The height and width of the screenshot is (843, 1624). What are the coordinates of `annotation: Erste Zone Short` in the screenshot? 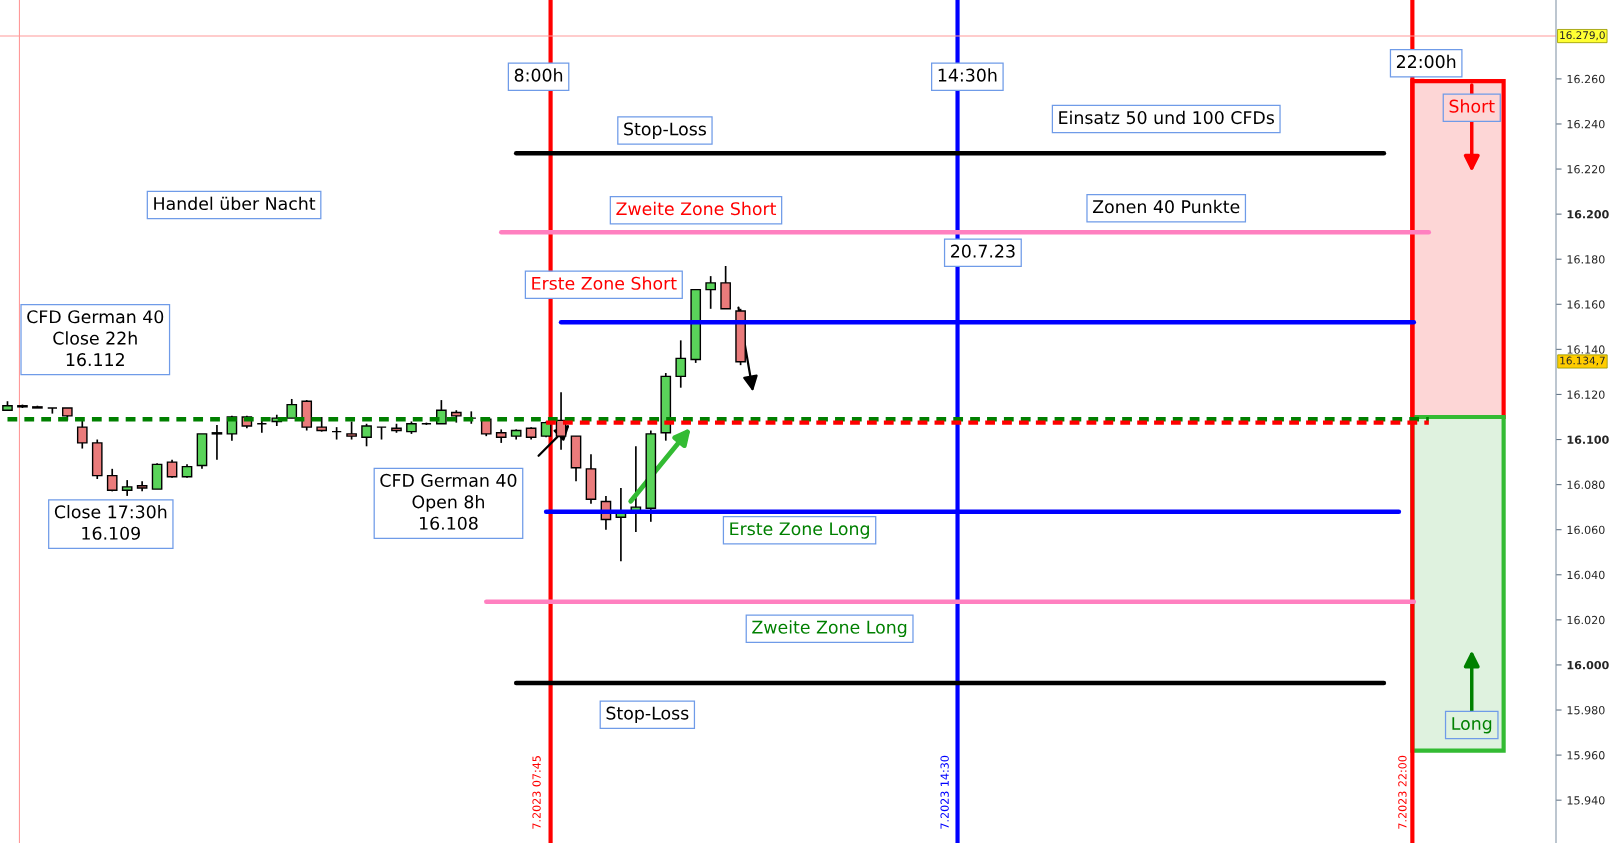 It's located at (604, 283).